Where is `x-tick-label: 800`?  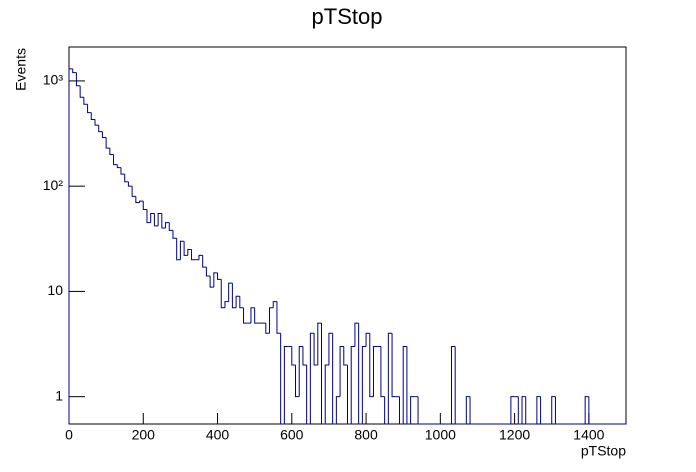
x-tick-label: 800 is located at coordinates (366, 435).